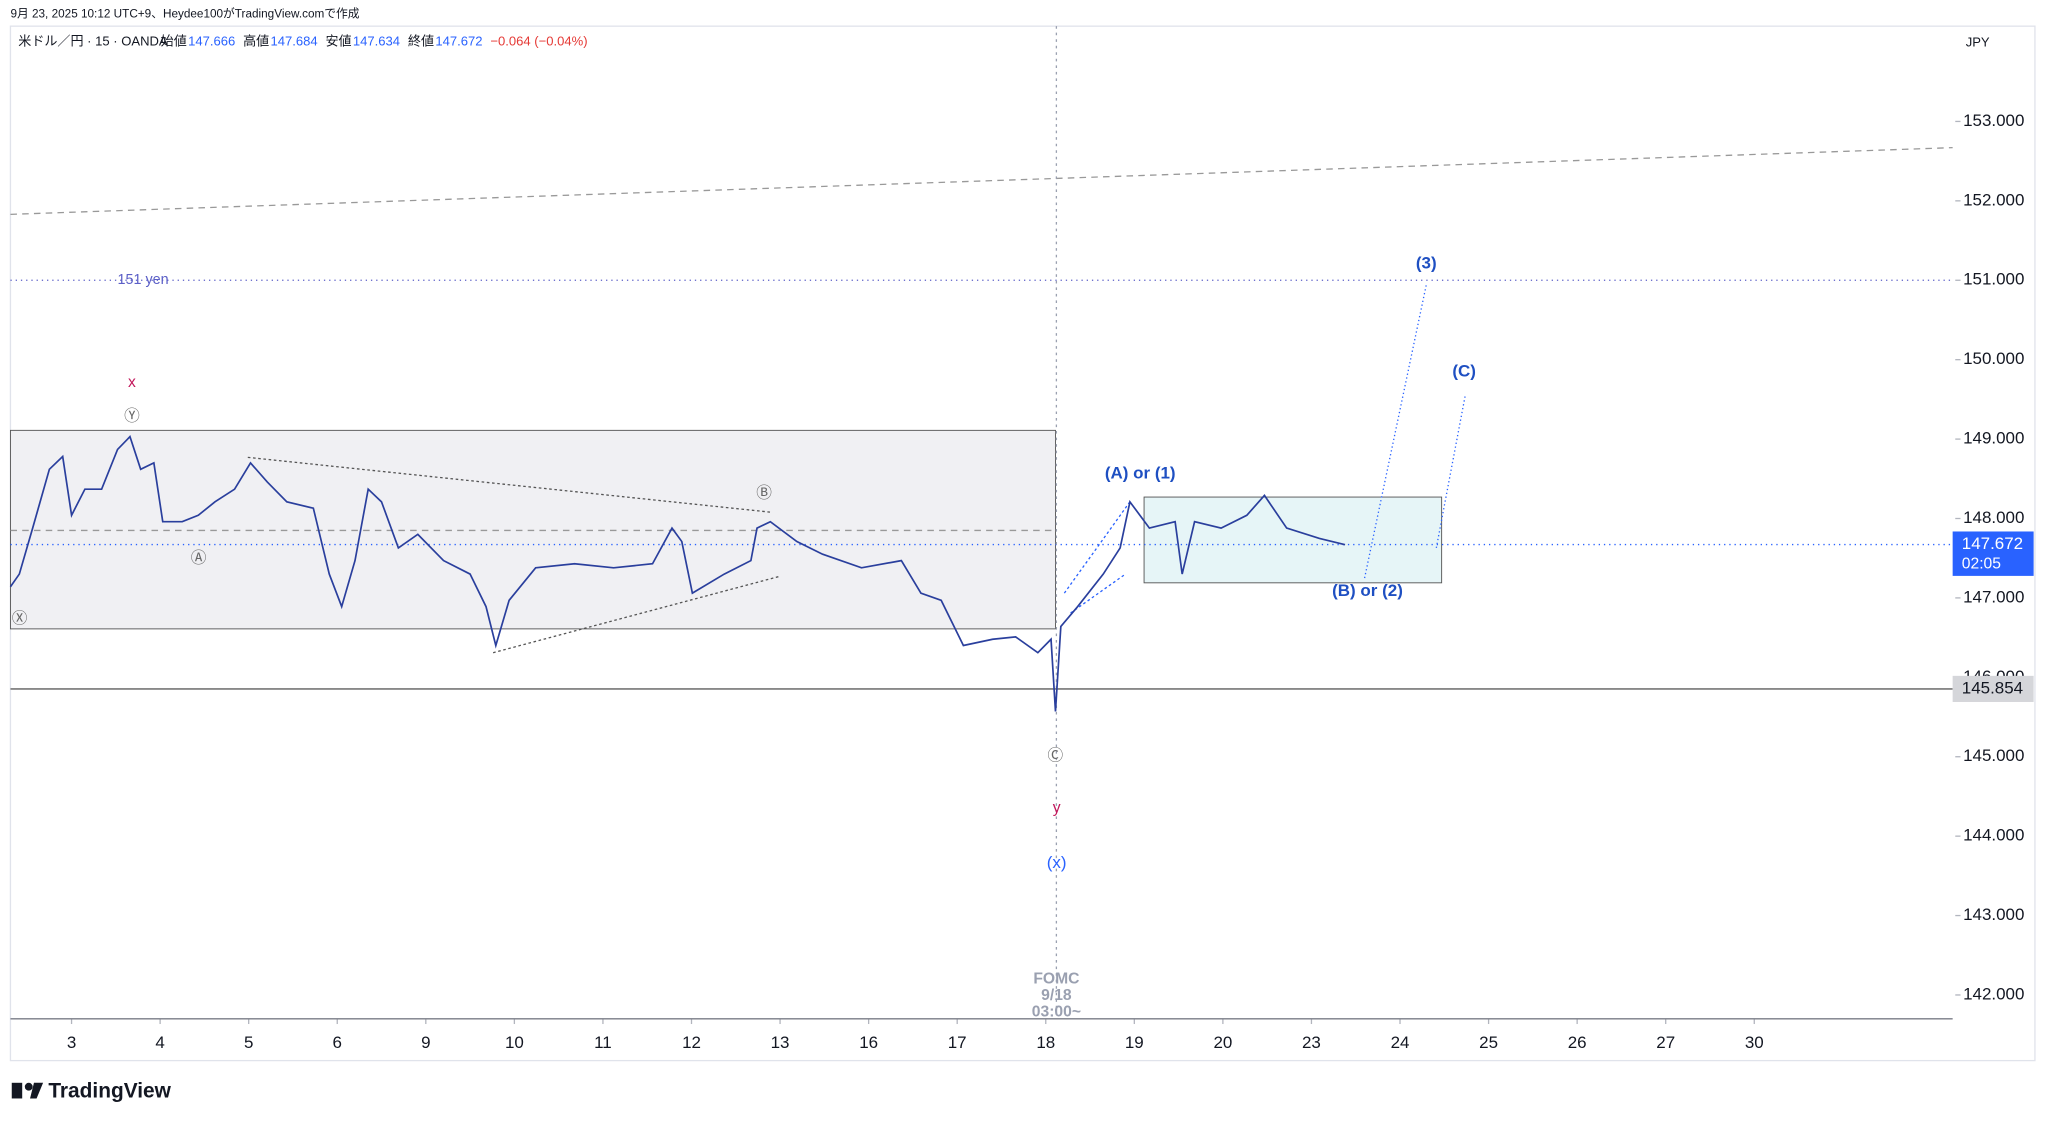  Describe the element at coordinates (1981, 563) in the screenshot. I see `price-tag-time: 02:05` at that location.